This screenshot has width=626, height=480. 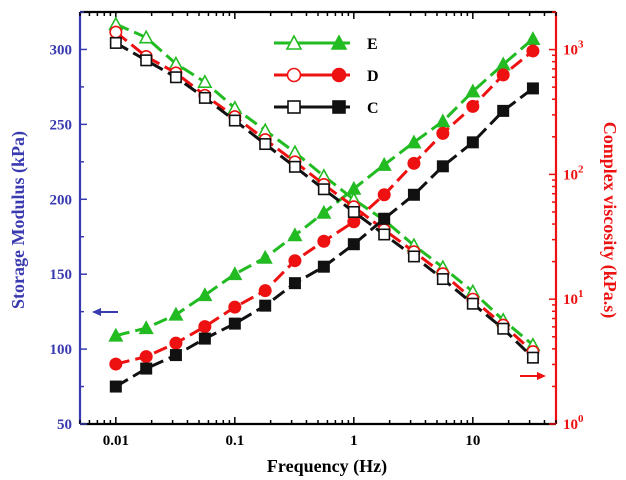 I want to click on left-tick-label: 250, so click(x=61, y=125).